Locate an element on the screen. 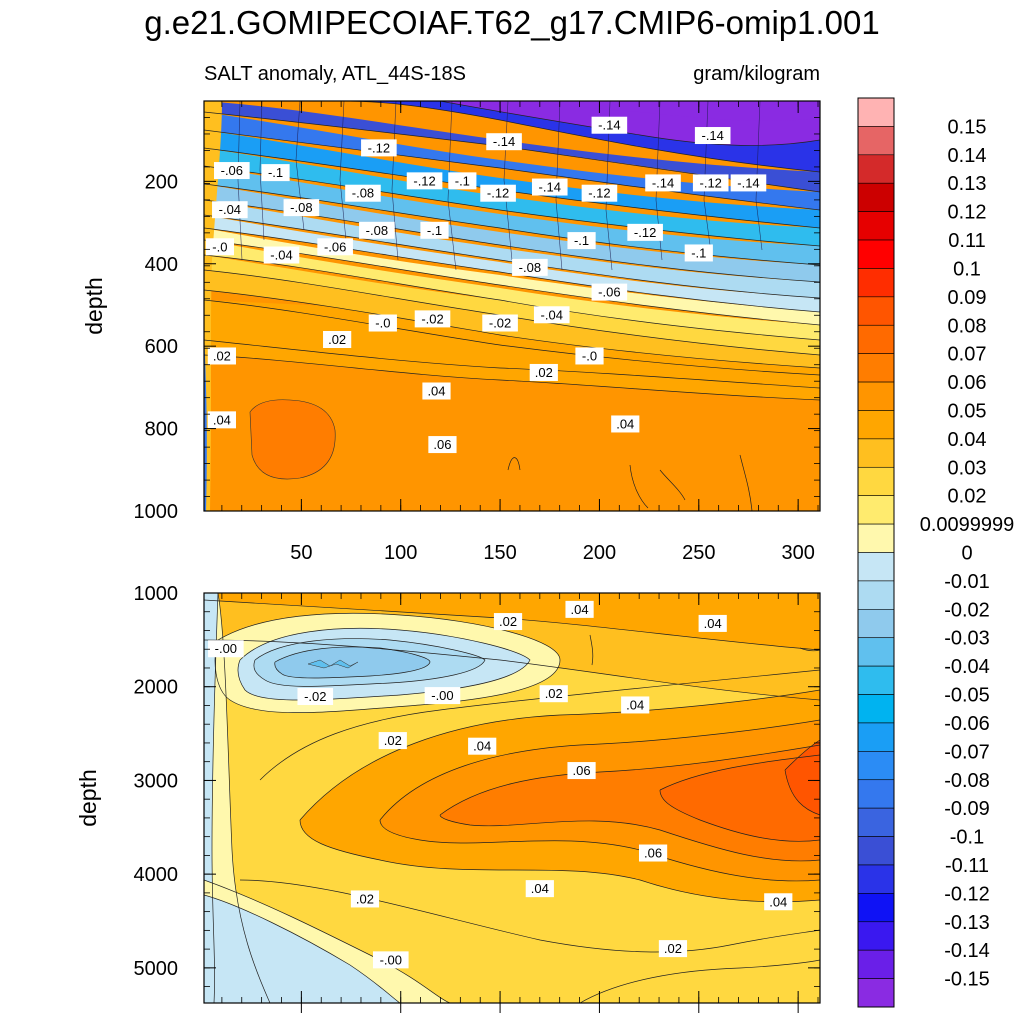 This screenshot has width=1024, height=1024. upper-contour-label-text: -.02 is located at coordinates (500, 323).